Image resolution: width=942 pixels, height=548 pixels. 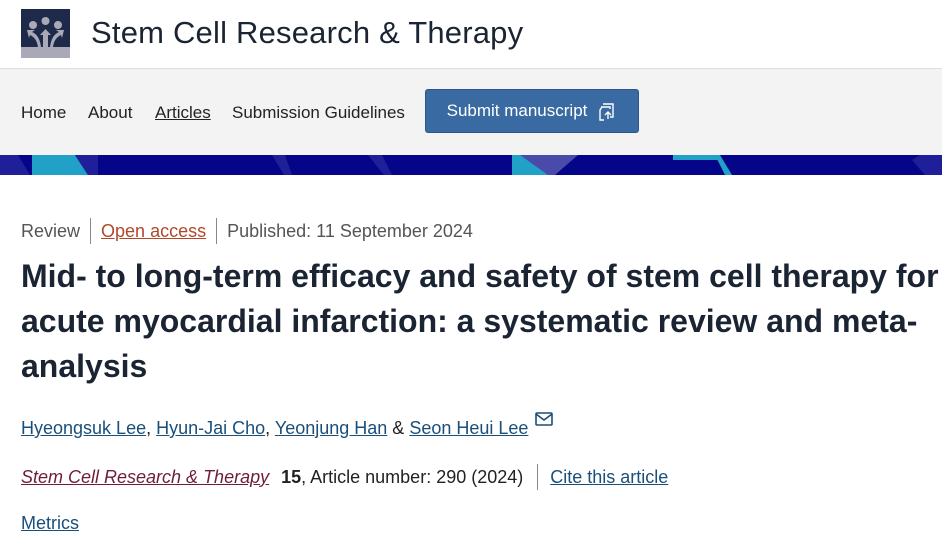 What do you see at coordinates (154, 230) in the screenshot?
I see `open-access-link: Open access` at bounding box center [154, 230].